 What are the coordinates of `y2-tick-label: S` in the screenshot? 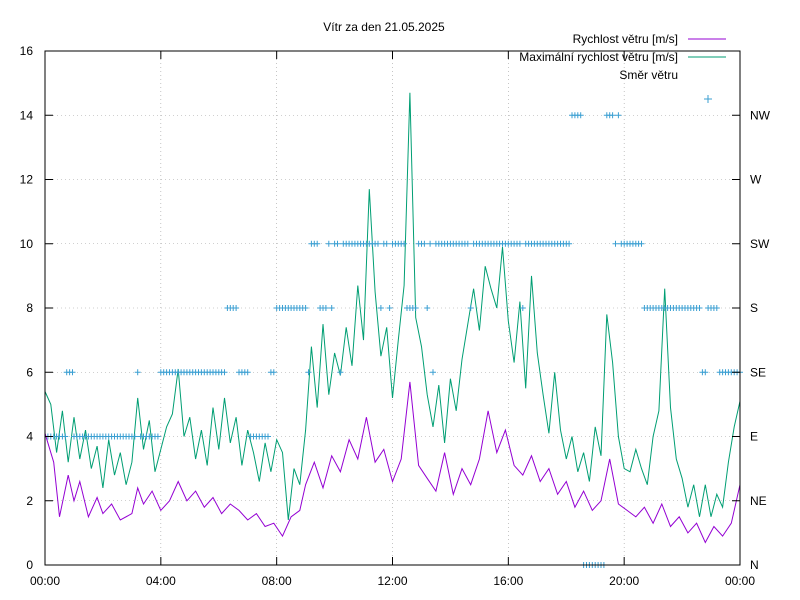 It's located at (754, 308).